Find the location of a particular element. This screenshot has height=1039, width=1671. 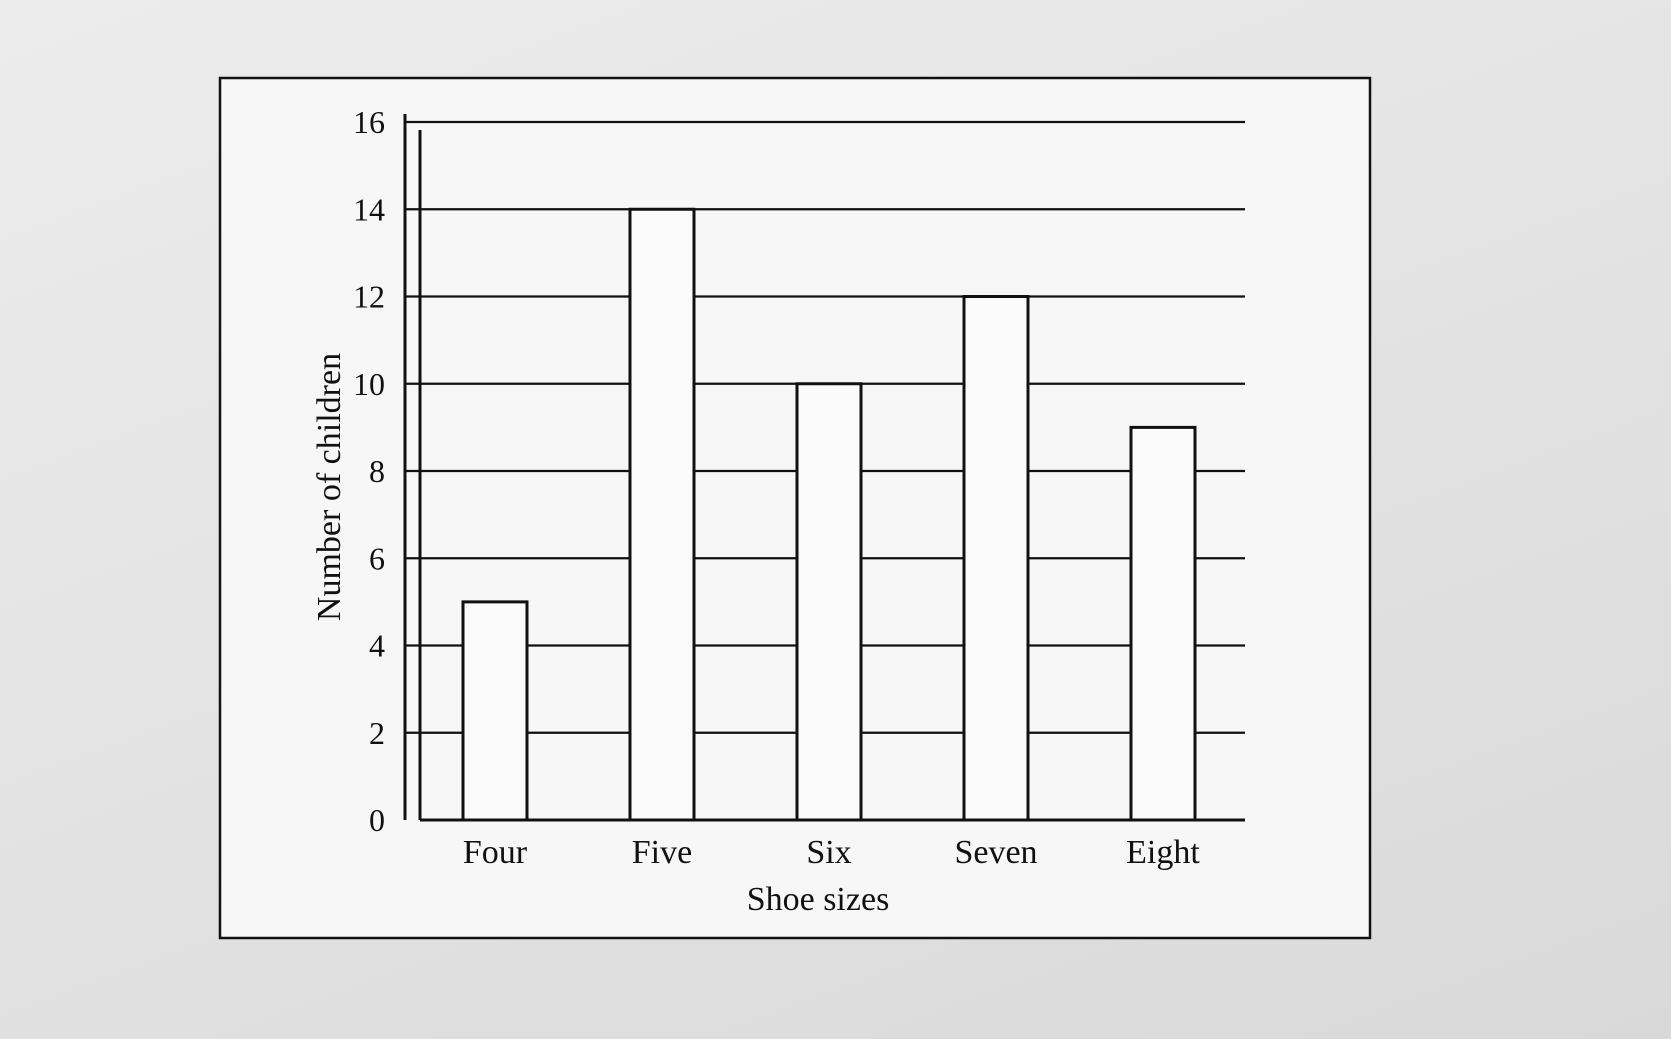

y-axis-label: Number of children is located at coordinates (329, 487).